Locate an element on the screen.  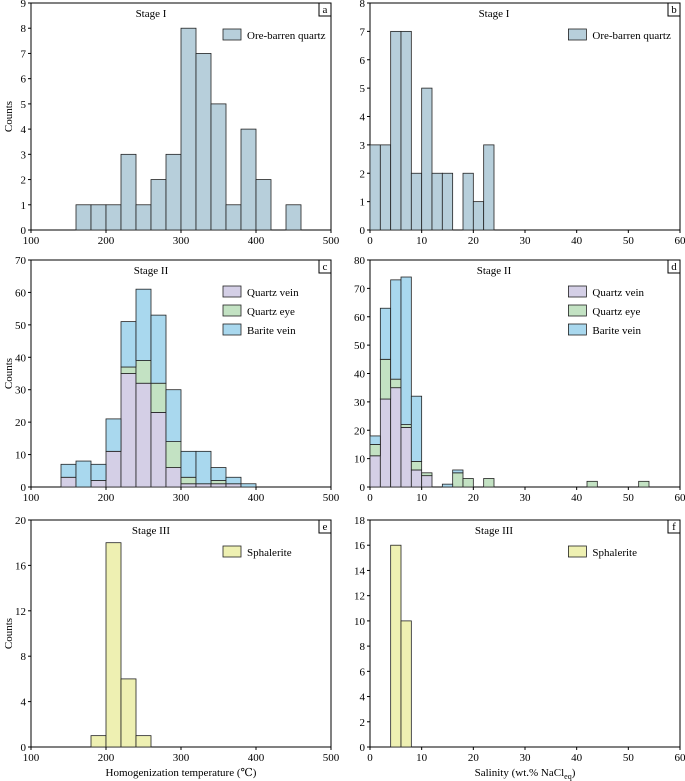
legend-label: Sphalerite is located at coordinates (269, 553).